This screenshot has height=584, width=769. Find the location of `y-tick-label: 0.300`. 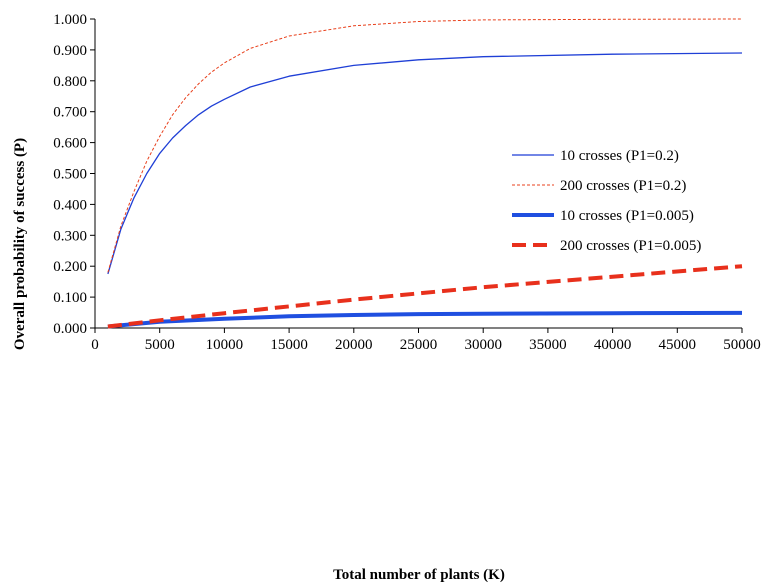

y-tick-label: 0.300 is located at coordinates (70, 236).